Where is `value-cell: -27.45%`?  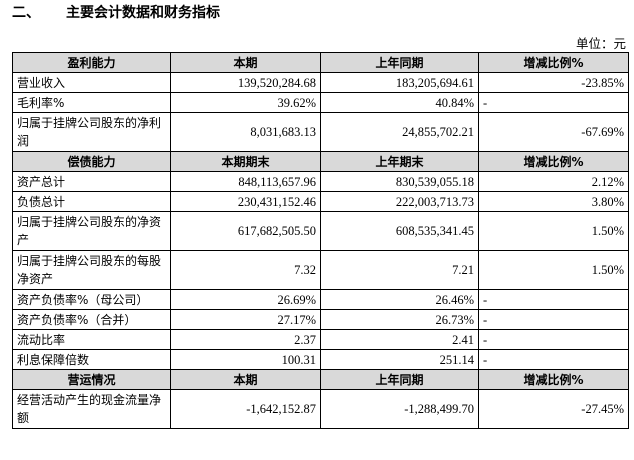
value-cell: -27.45% is located at coordinates (553, 409).